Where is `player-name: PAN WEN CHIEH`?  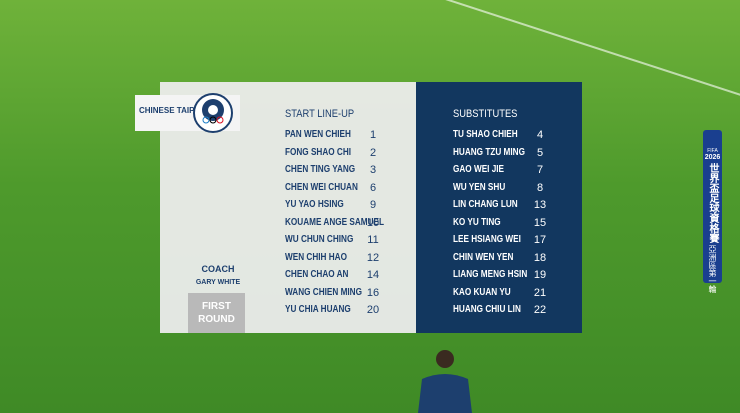 player-name: PAN WEN CHIEH is located at coordinates (318, 134).